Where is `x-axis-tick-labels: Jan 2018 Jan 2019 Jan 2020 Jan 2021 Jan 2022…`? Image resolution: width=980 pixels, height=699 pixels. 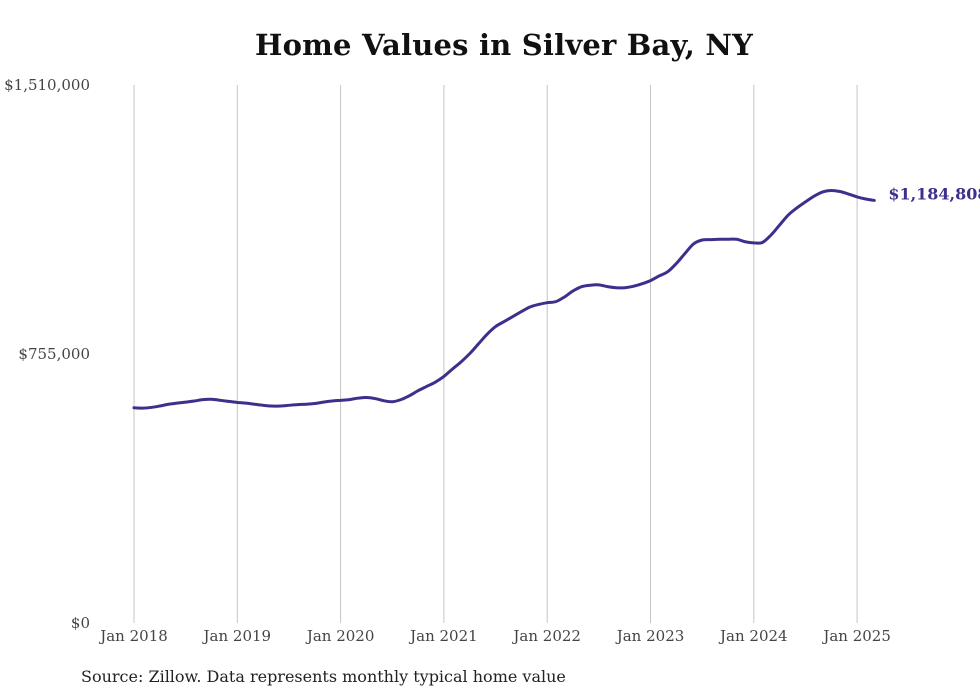 x-axis-tick-labels: Jan 2018 Jan 2019 Jan 2020 Jan 2021 Jan 2022… is located at coordinates (494, 636).